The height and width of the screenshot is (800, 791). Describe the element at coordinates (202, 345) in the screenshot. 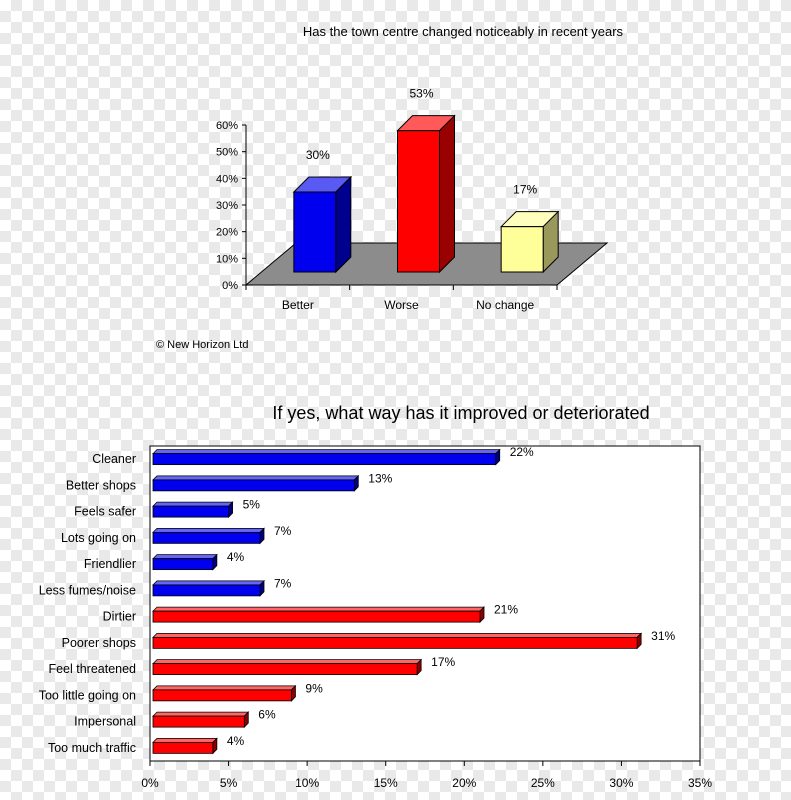

I see `copyright-footnote: © New Horizon Ltd` at that location.